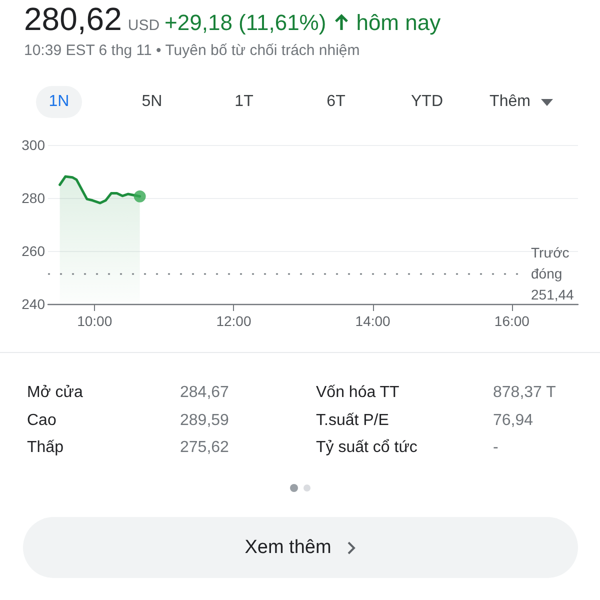 The height and width of the screenshot is (600, 600). What do you see at coordinates (358, 393) in the screenshot?
I see `text: Vốn hóa TT` at bounding box center [358, 393].